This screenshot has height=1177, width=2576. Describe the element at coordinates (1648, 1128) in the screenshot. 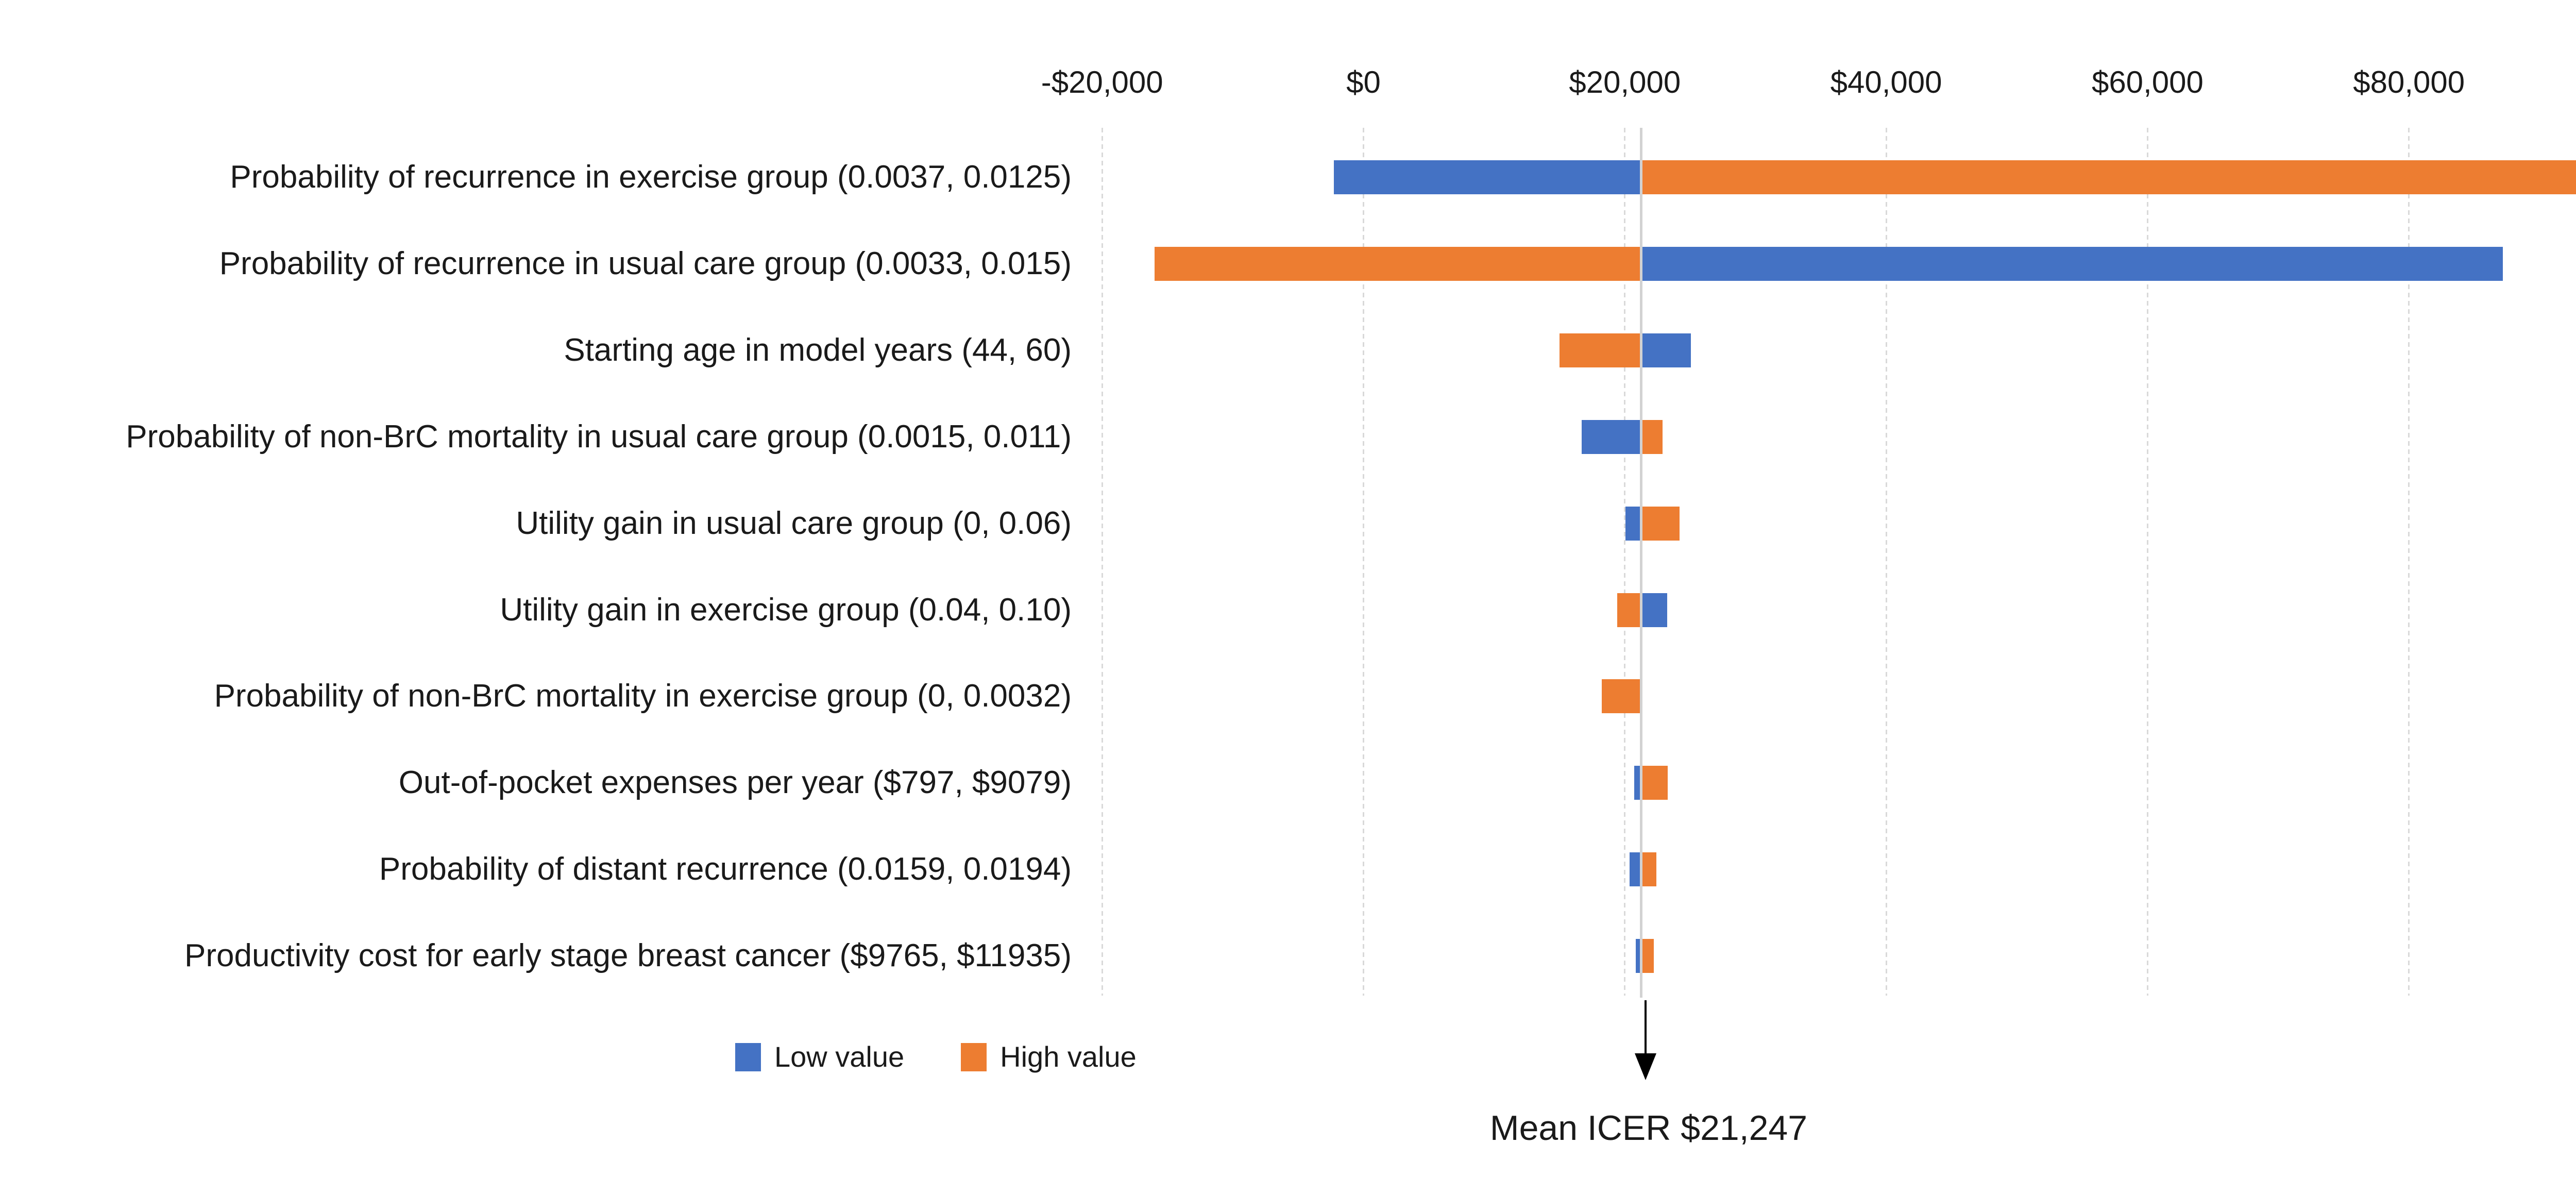

I see `mean-icer-annotation: Mean ICER $21,247` at that location.